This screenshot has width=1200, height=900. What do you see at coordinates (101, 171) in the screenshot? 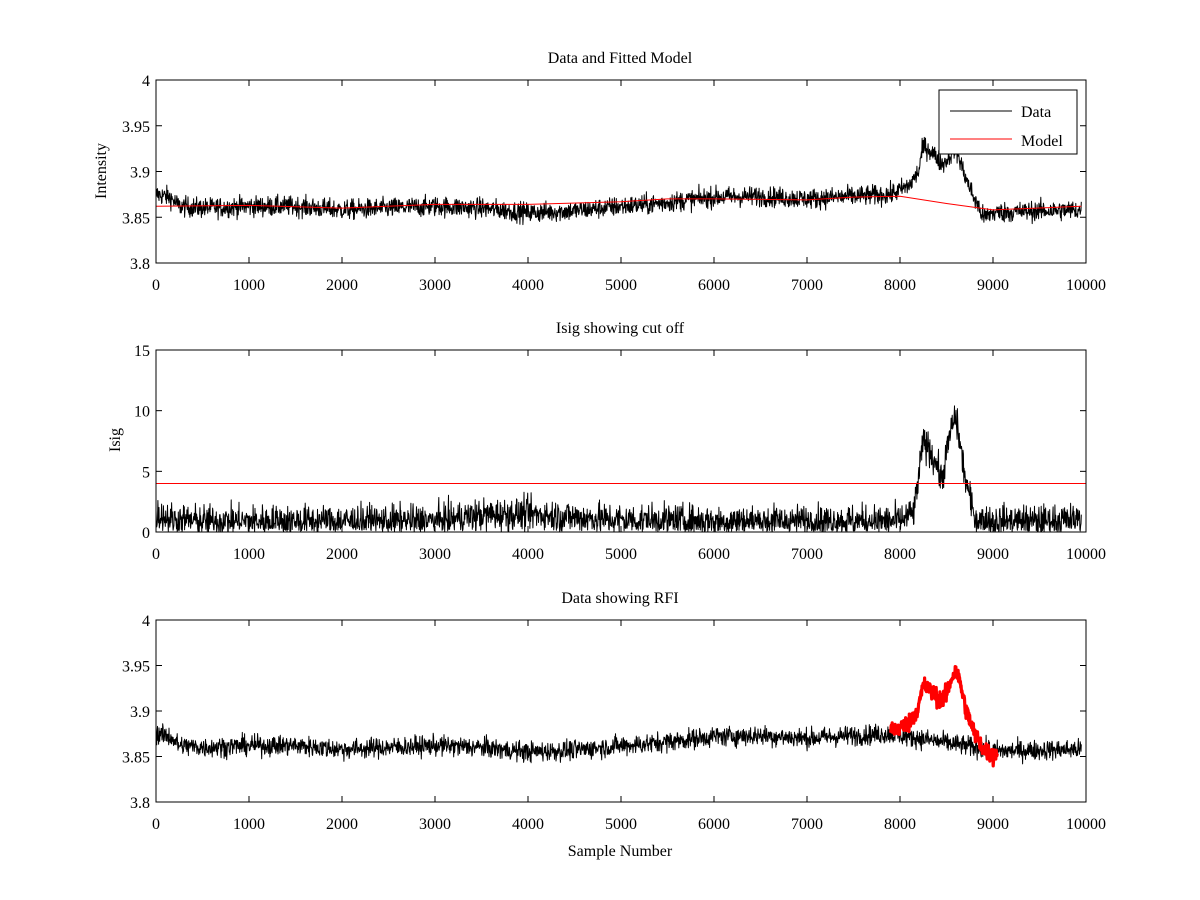
I see `y-axis-label: Intensity` at bounding box center [101, 171].